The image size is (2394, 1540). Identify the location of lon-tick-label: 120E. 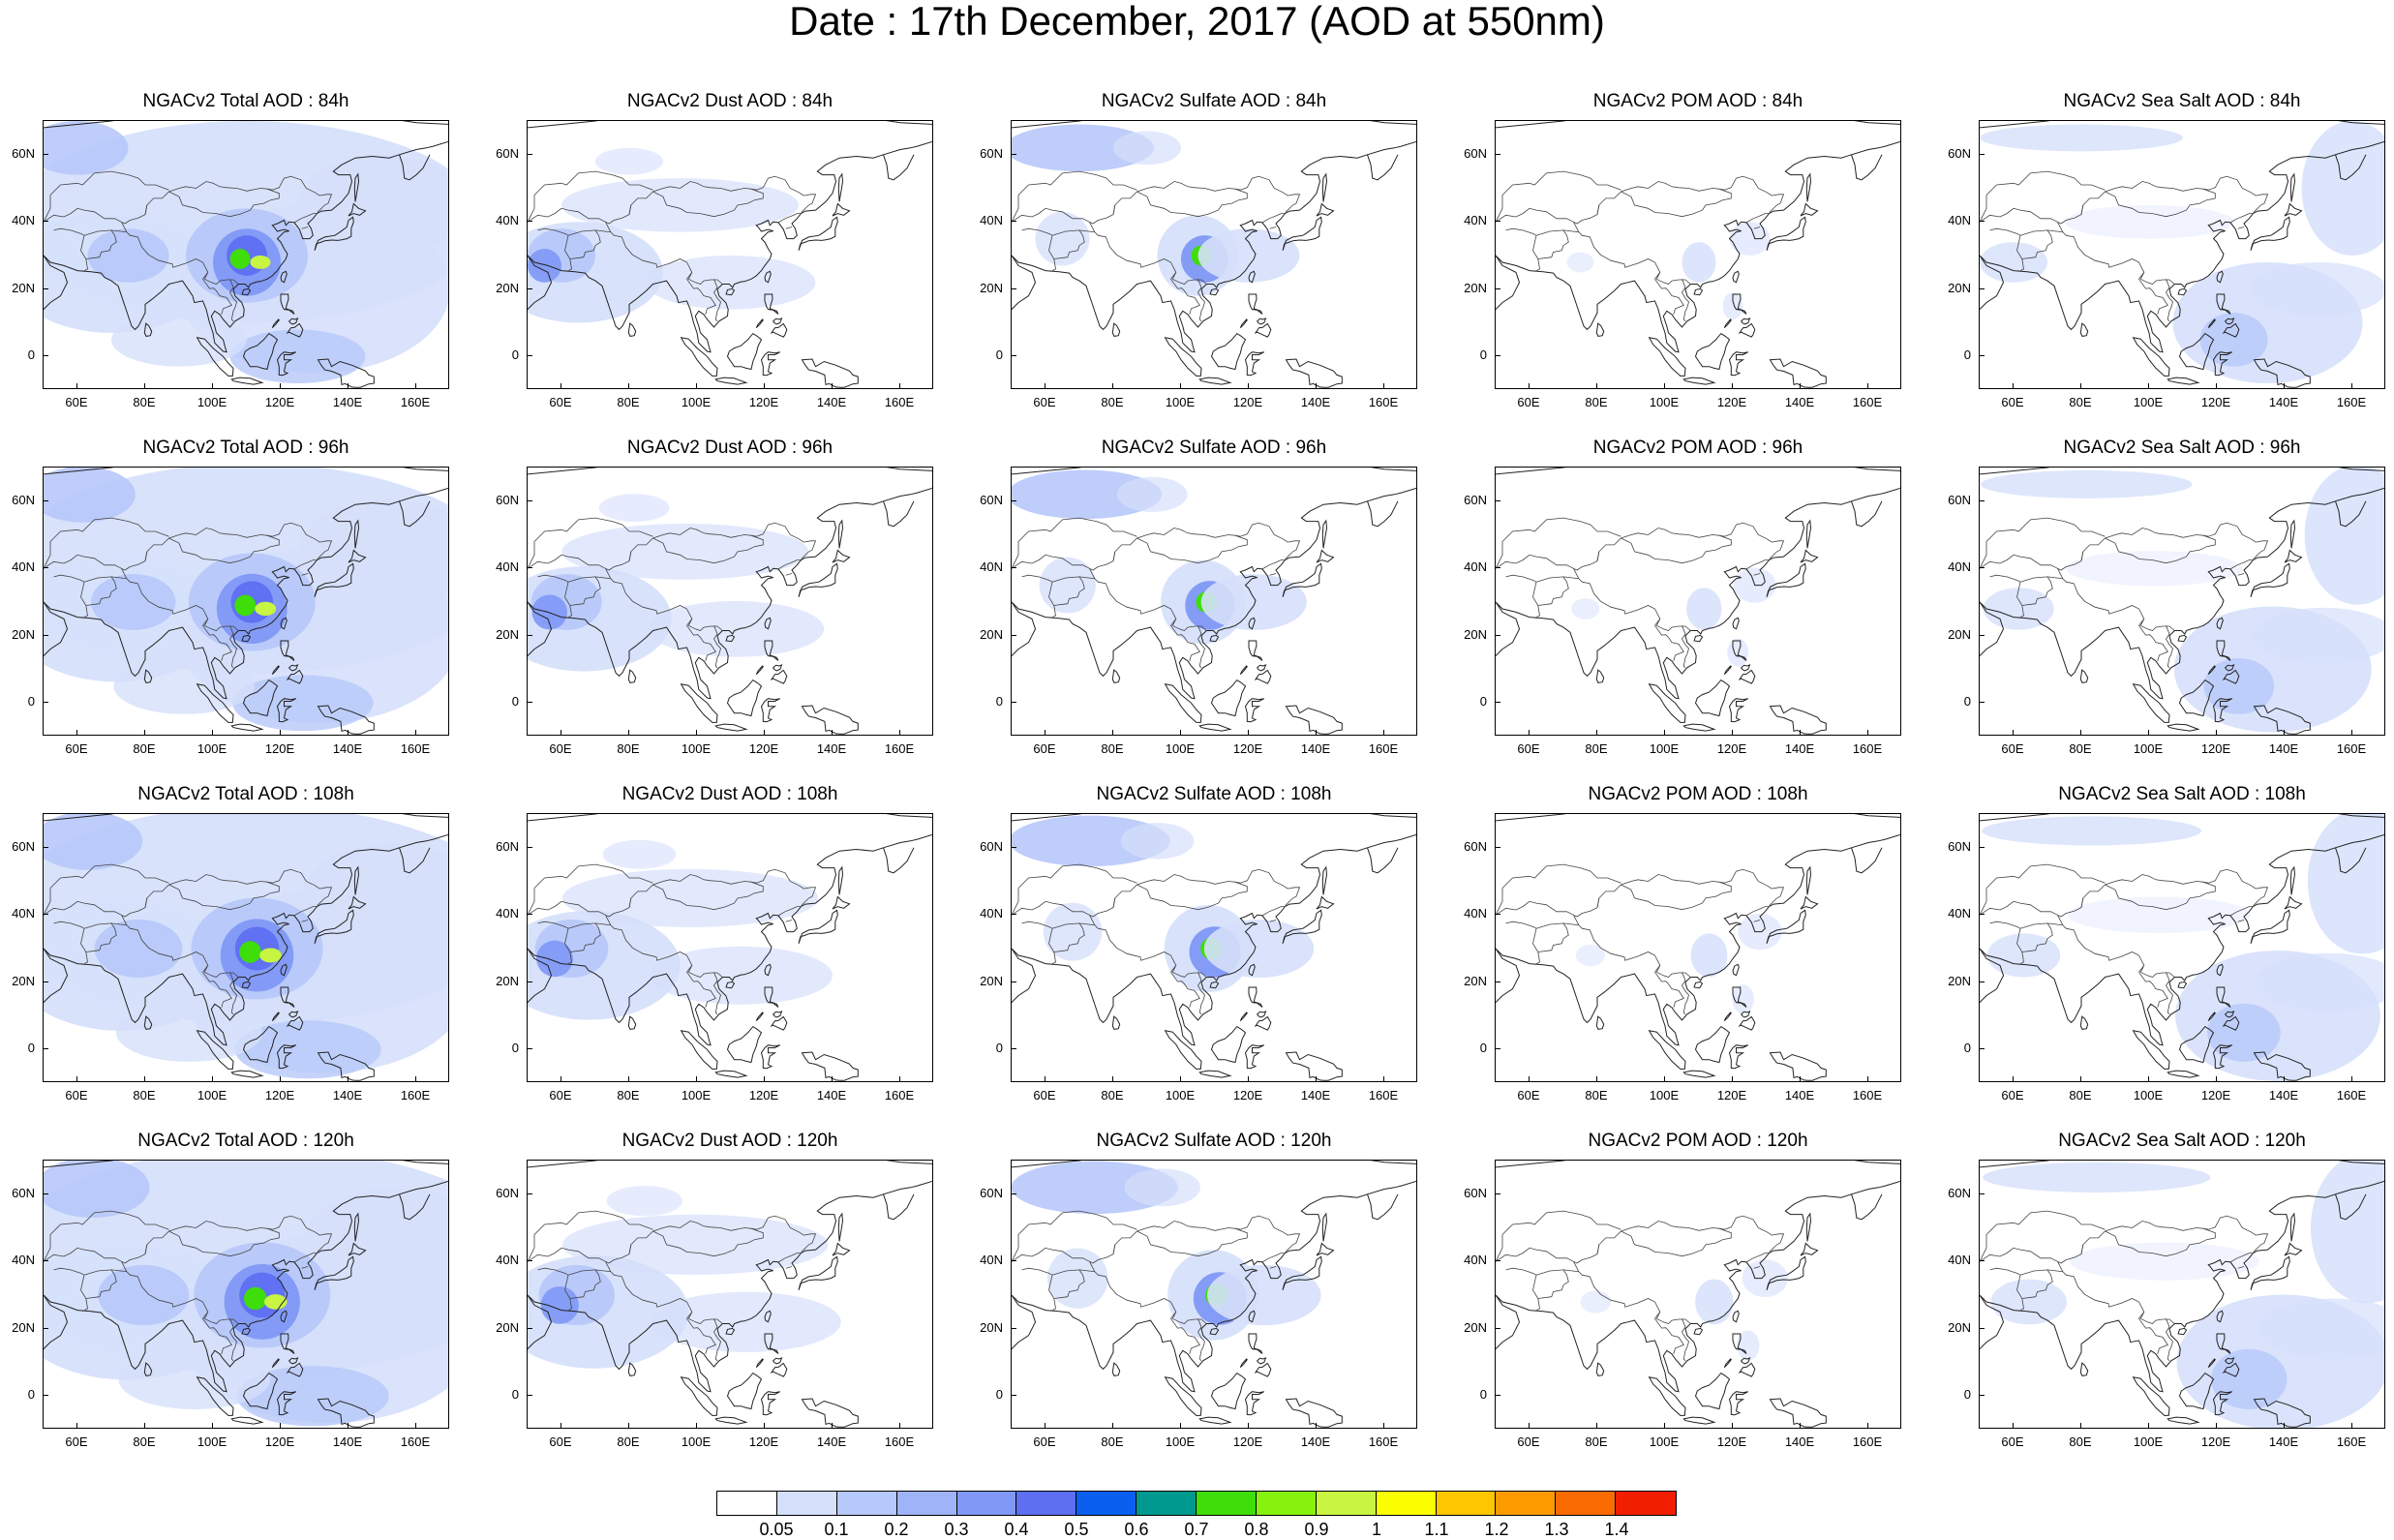
(2216, 402).